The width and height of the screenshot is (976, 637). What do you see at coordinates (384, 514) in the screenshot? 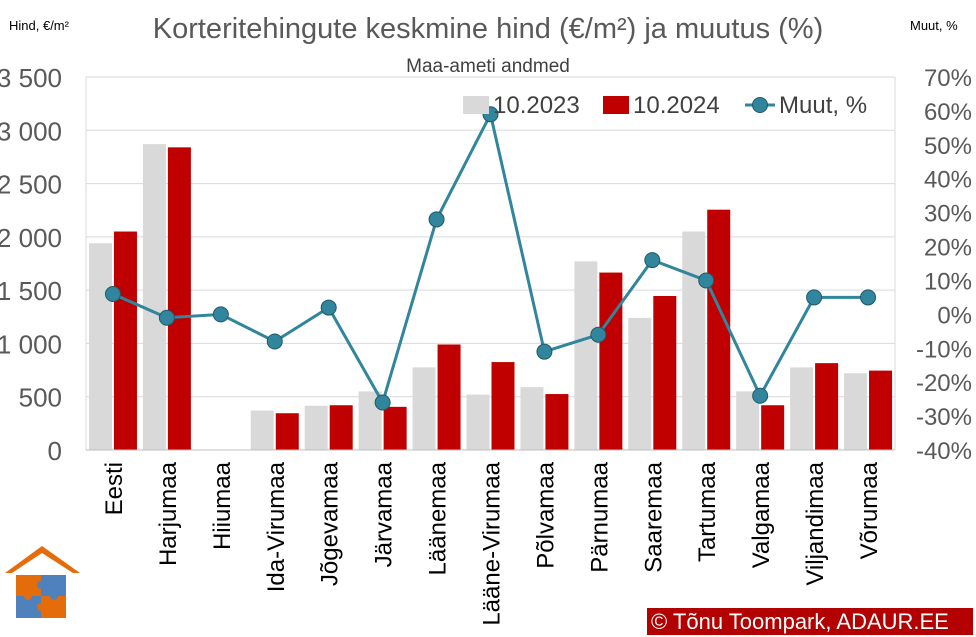
I see `category-label: Järvamaa` at bounding box center [384, 514].